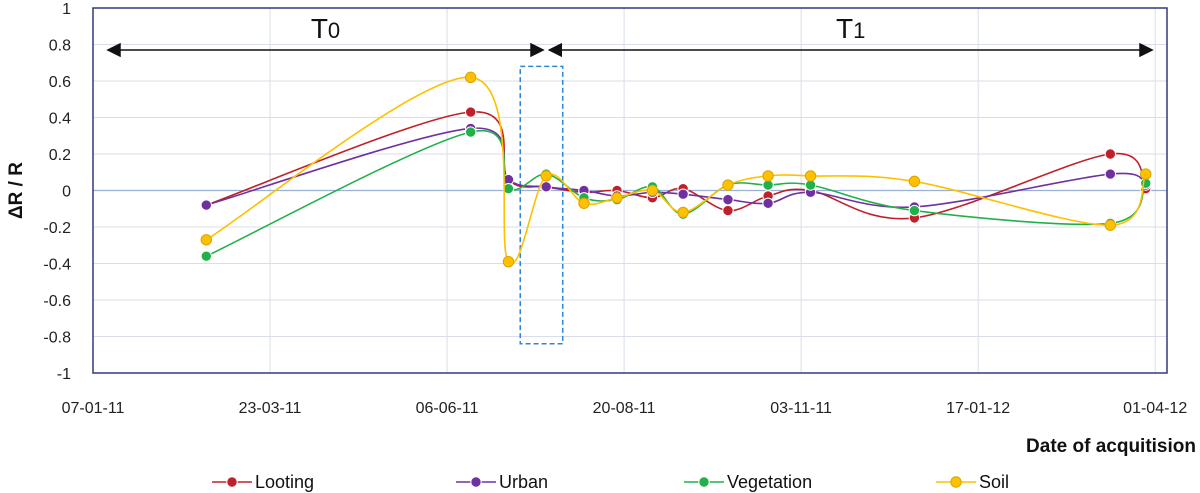 This screenshot has height=493, width=1200. I want to click on series-urban, so click(676, 167).